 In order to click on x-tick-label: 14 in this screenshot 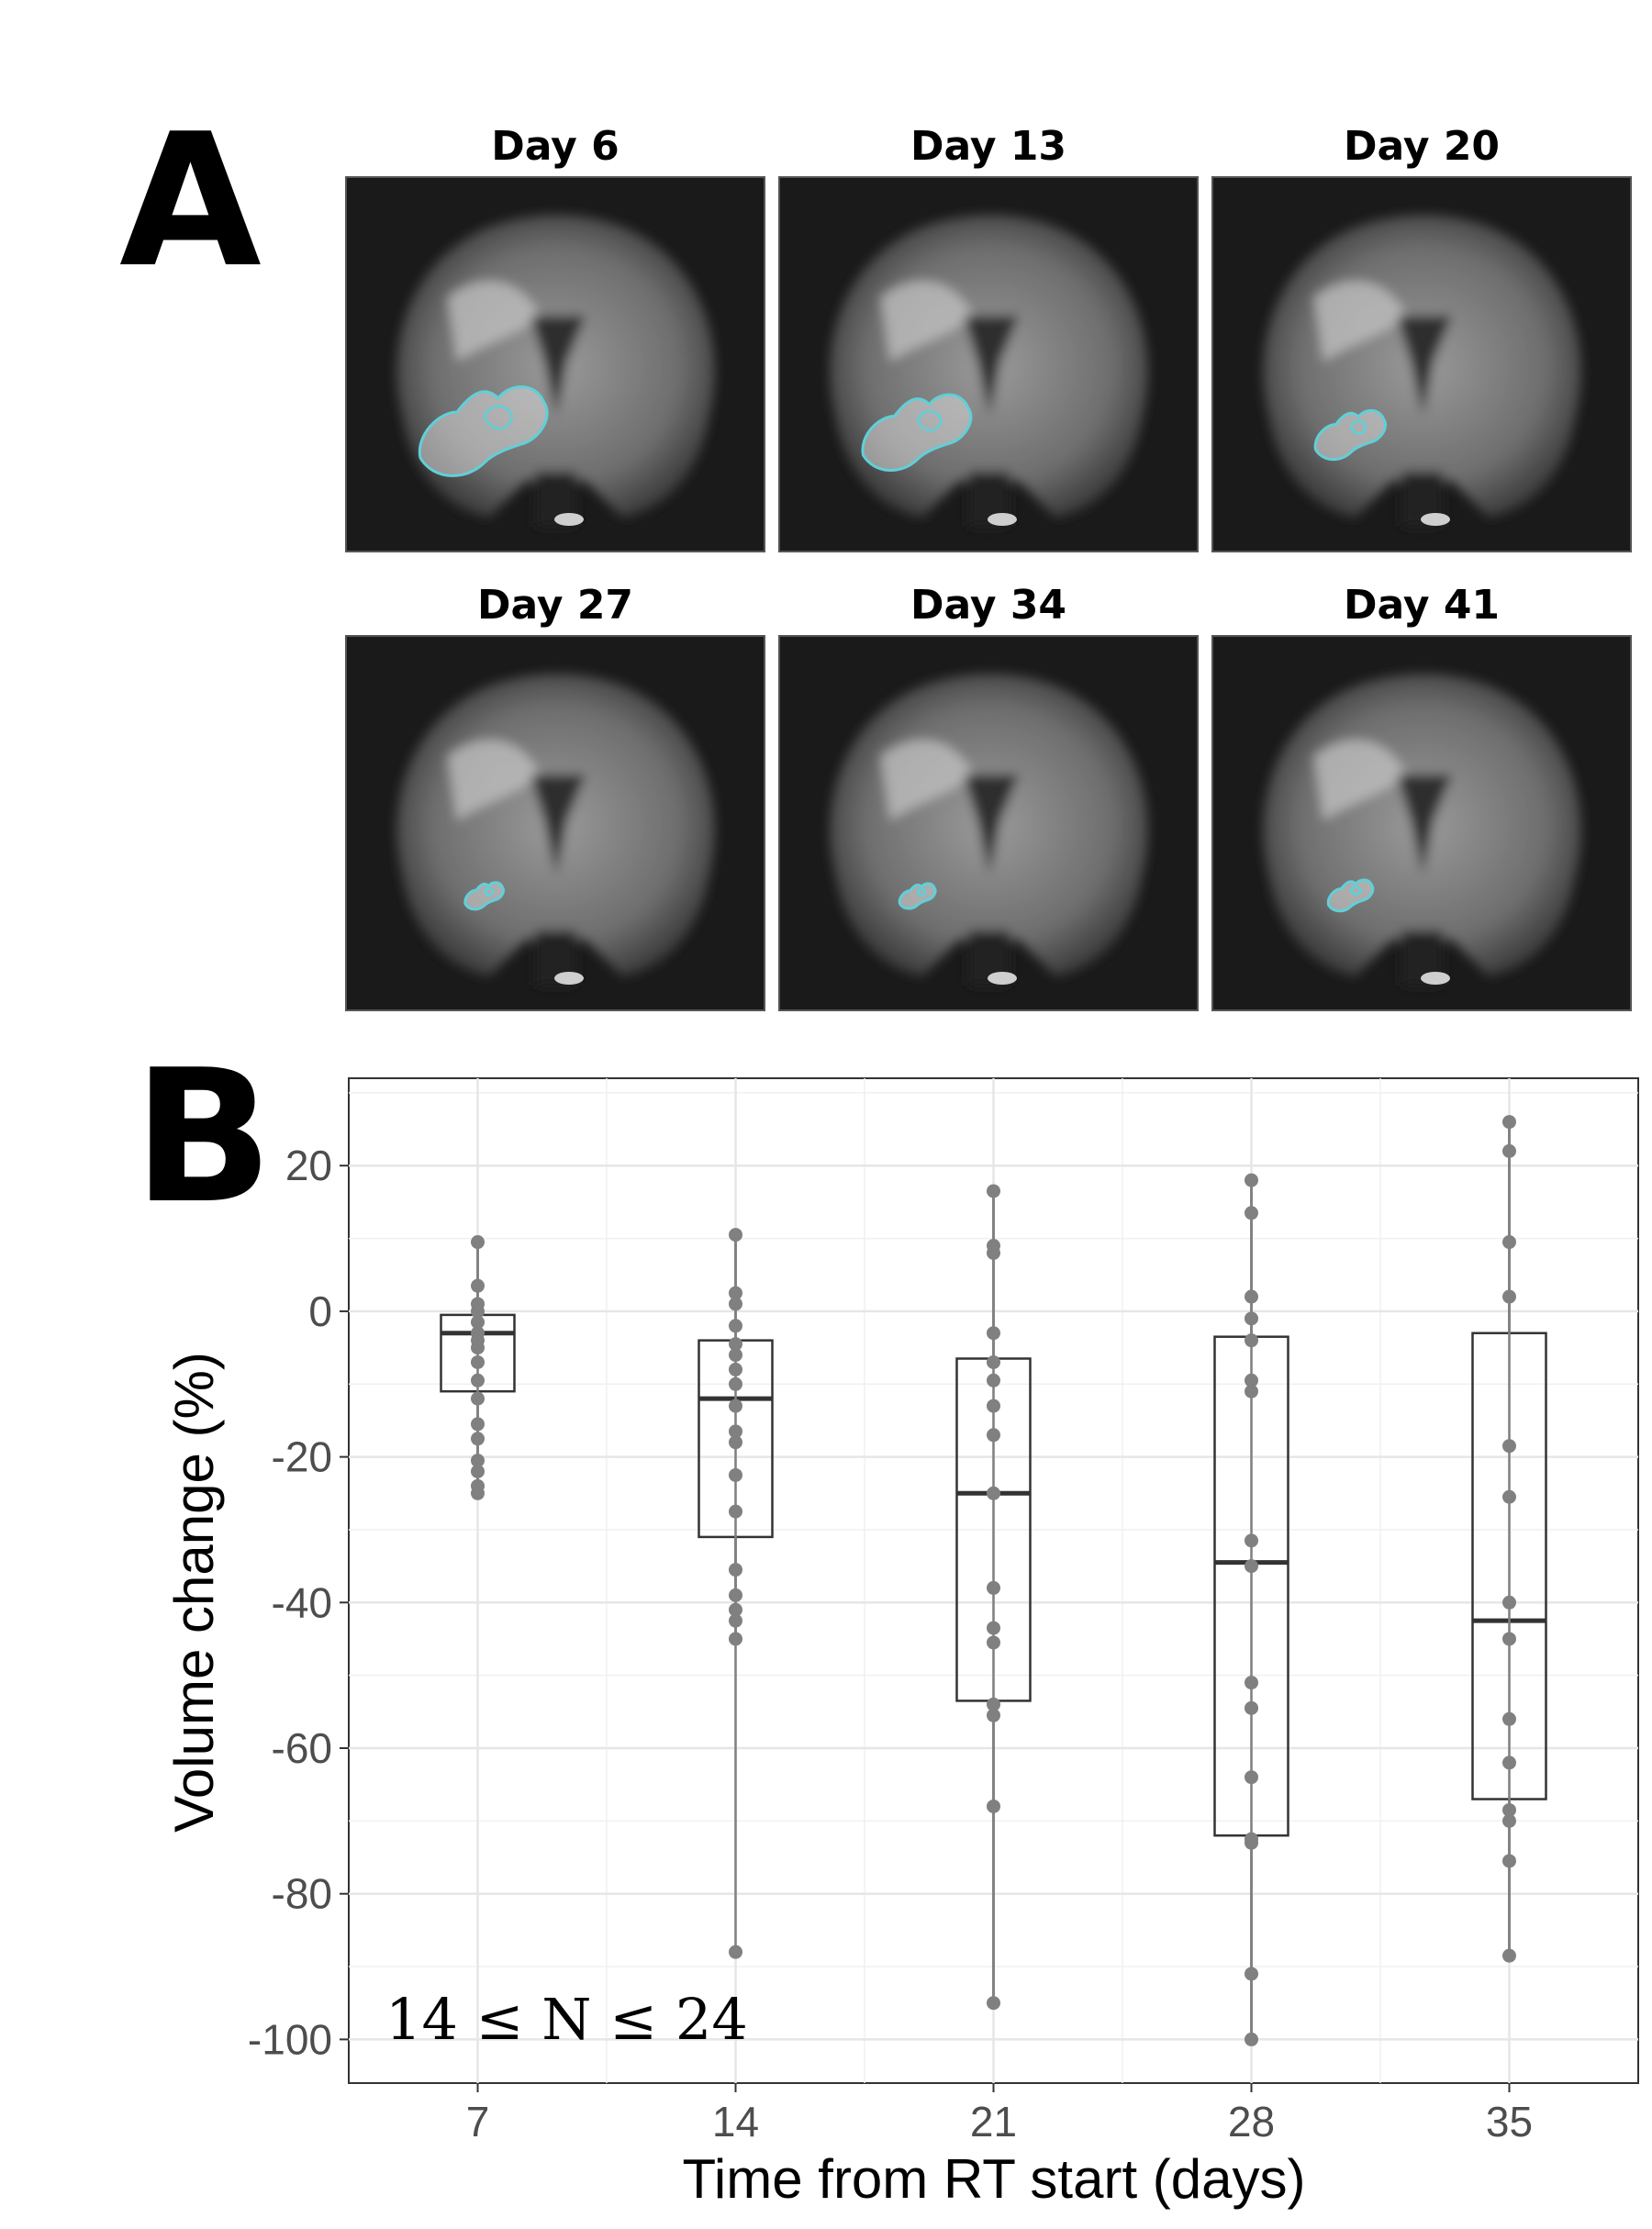, I will do `click(736, 2121)`.